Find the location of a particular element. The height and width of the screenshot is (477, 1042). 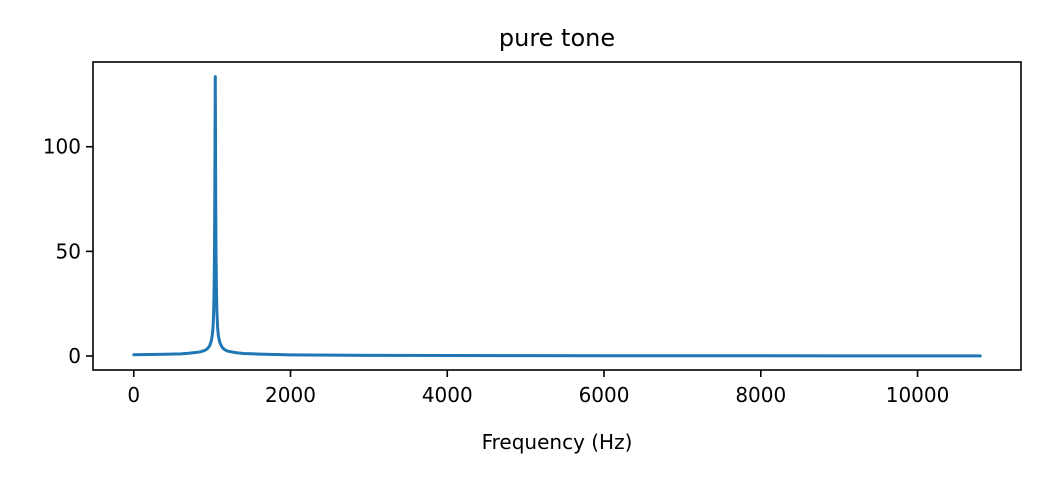

x-axis: 0 2000 4000 6000 8000 10000 is located at coordinates (538, 388).